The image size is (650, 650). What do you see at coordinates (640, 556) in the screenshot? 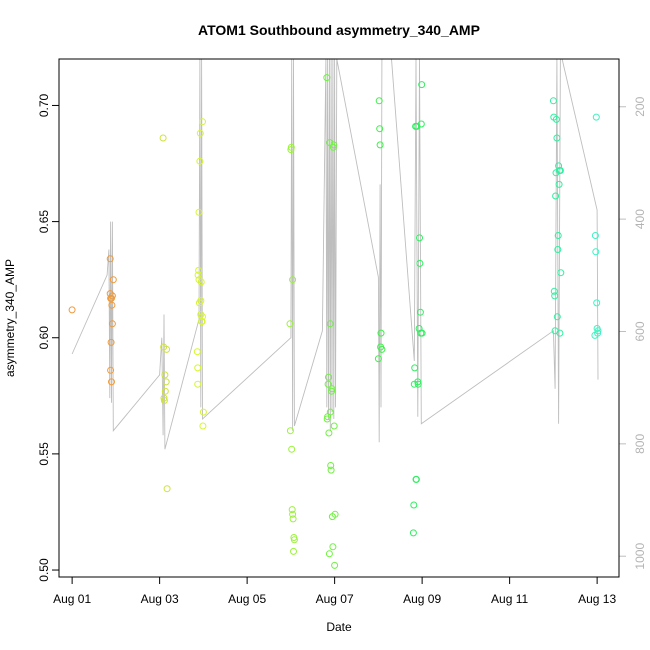
I see `right-tick-label: 1000` at bounding box center [640, 556].